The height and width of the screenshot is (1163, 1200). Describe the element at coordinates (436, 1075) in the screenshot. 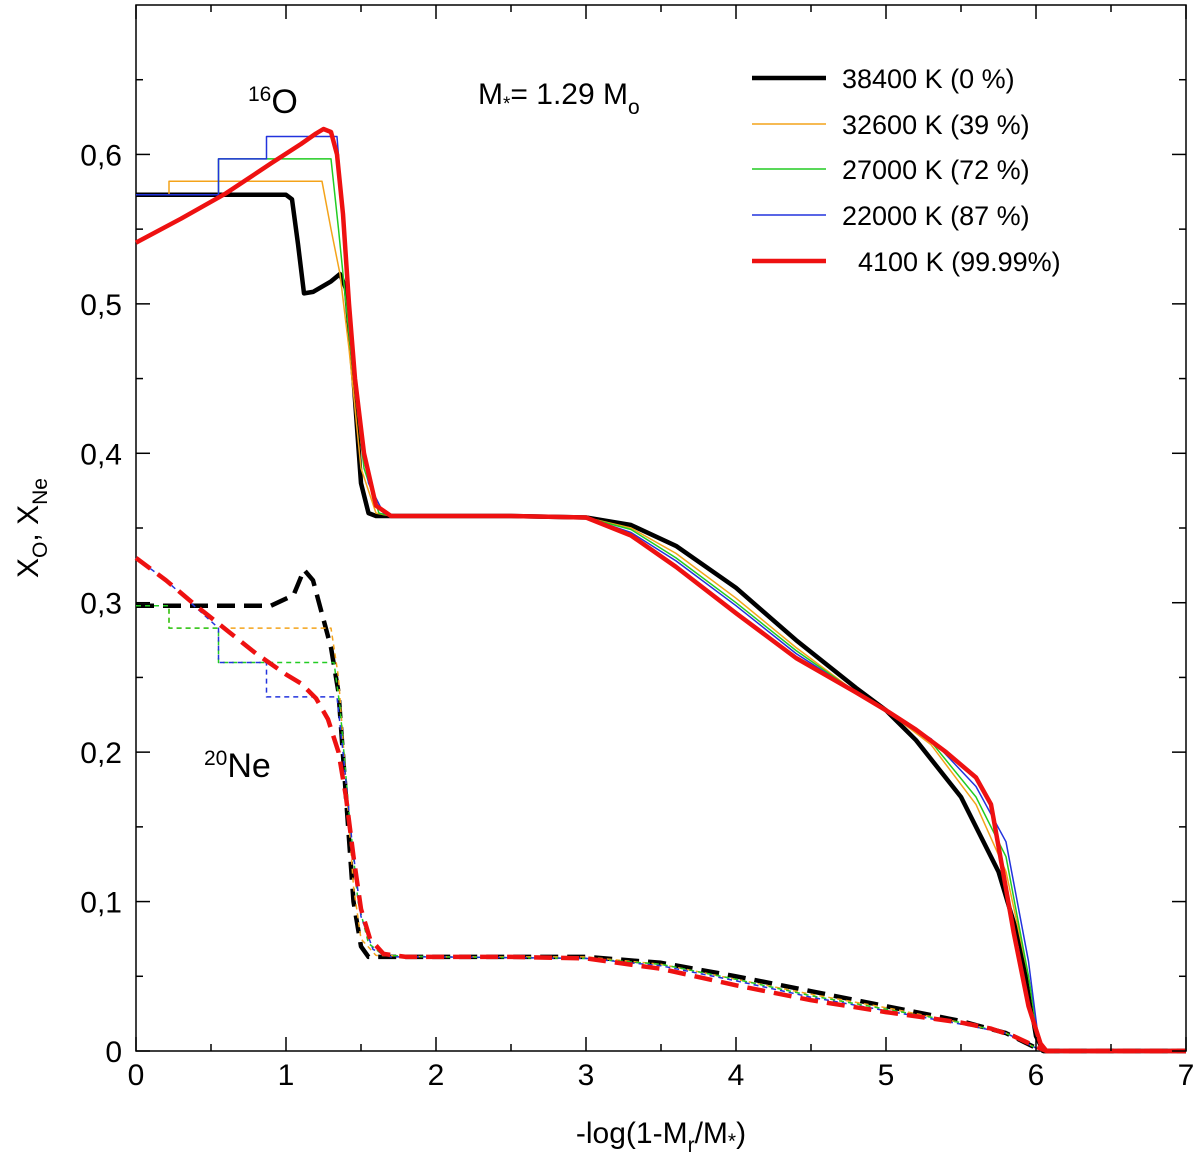

I see `x-tick-label: 2` at that location.